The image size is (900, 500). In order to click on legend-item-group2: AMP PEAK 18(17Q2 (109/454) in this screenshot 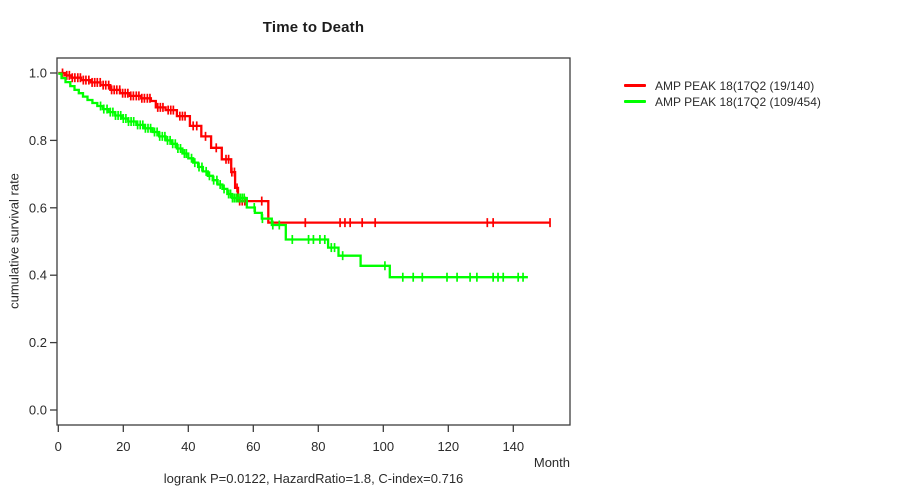, I will do `click(722, 101)`.